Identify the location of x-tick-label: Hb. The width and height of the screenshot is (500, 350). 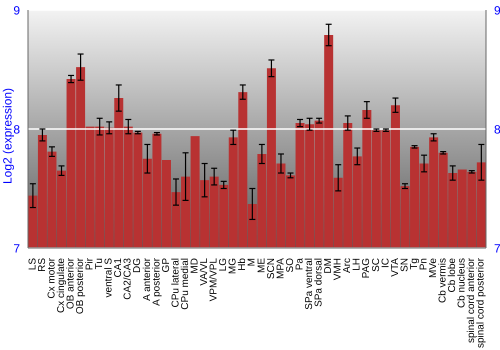
(242, 264).